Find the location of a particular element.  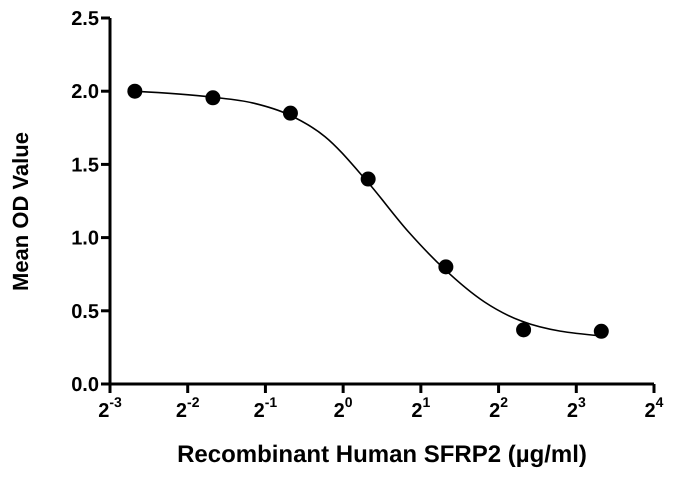

x-tick-label: 2$^{3}$ is located at coordinates (576, 408).